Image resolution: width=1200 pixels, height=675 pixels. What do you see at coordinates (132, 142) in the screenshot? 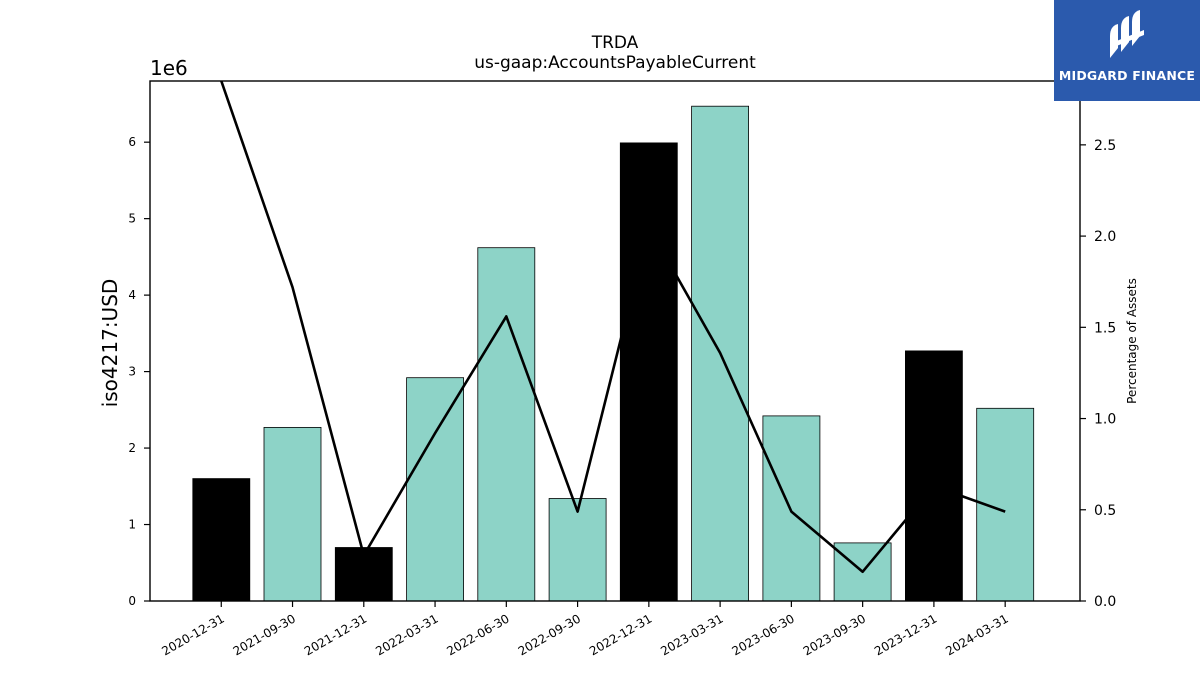
I see `y-tick-label: 6` at bounding box center [132, 142].